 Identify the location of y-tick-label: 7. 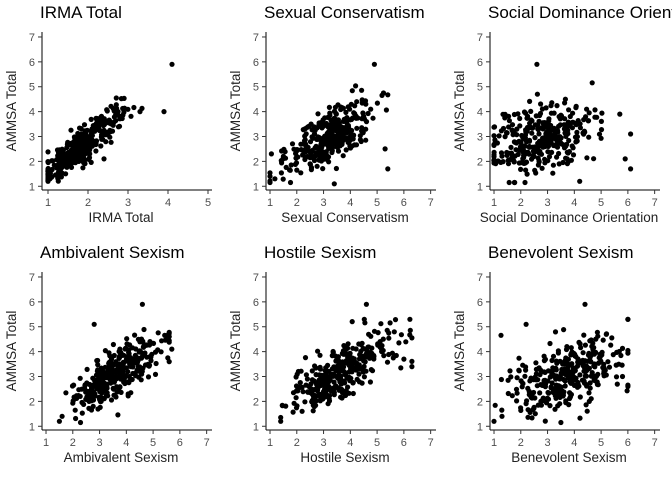
(256, 278).